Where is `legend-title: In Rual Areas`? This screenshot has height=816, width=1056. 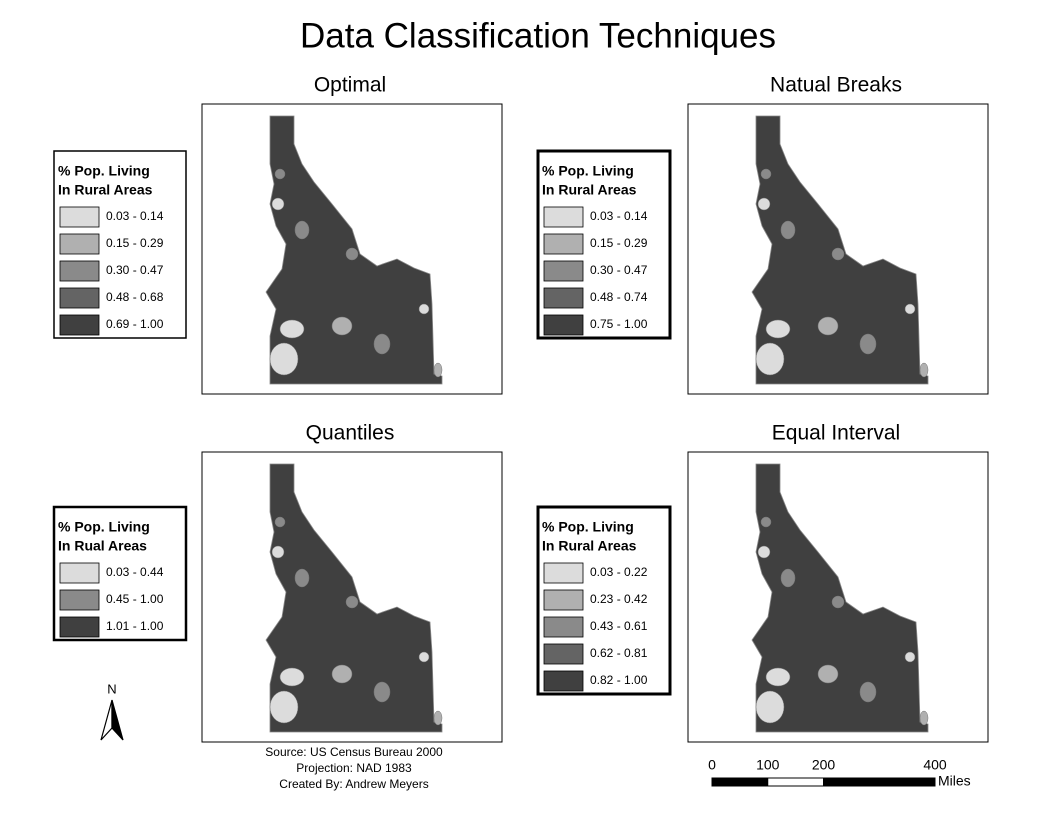
legend-title: In Rual Areas is located at coordinates (102, 546).